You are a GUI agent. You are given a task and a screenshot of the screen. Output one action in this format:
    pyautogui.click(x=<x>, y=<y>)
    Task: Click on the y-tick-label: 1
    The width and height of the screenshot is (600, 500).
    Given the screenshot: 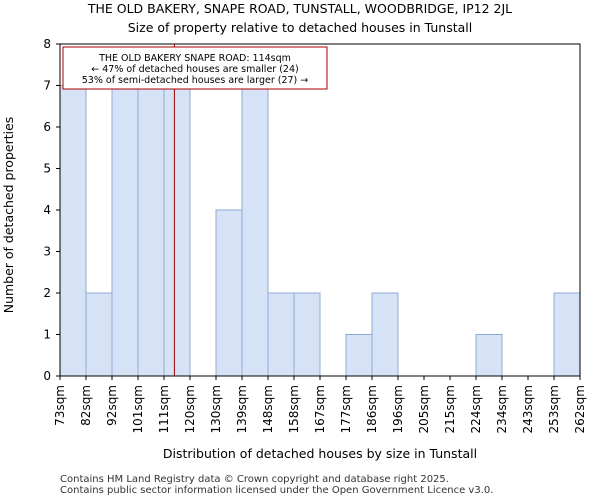 What is the action you would take?
    pyautogui.click(x=47, y=335)
    